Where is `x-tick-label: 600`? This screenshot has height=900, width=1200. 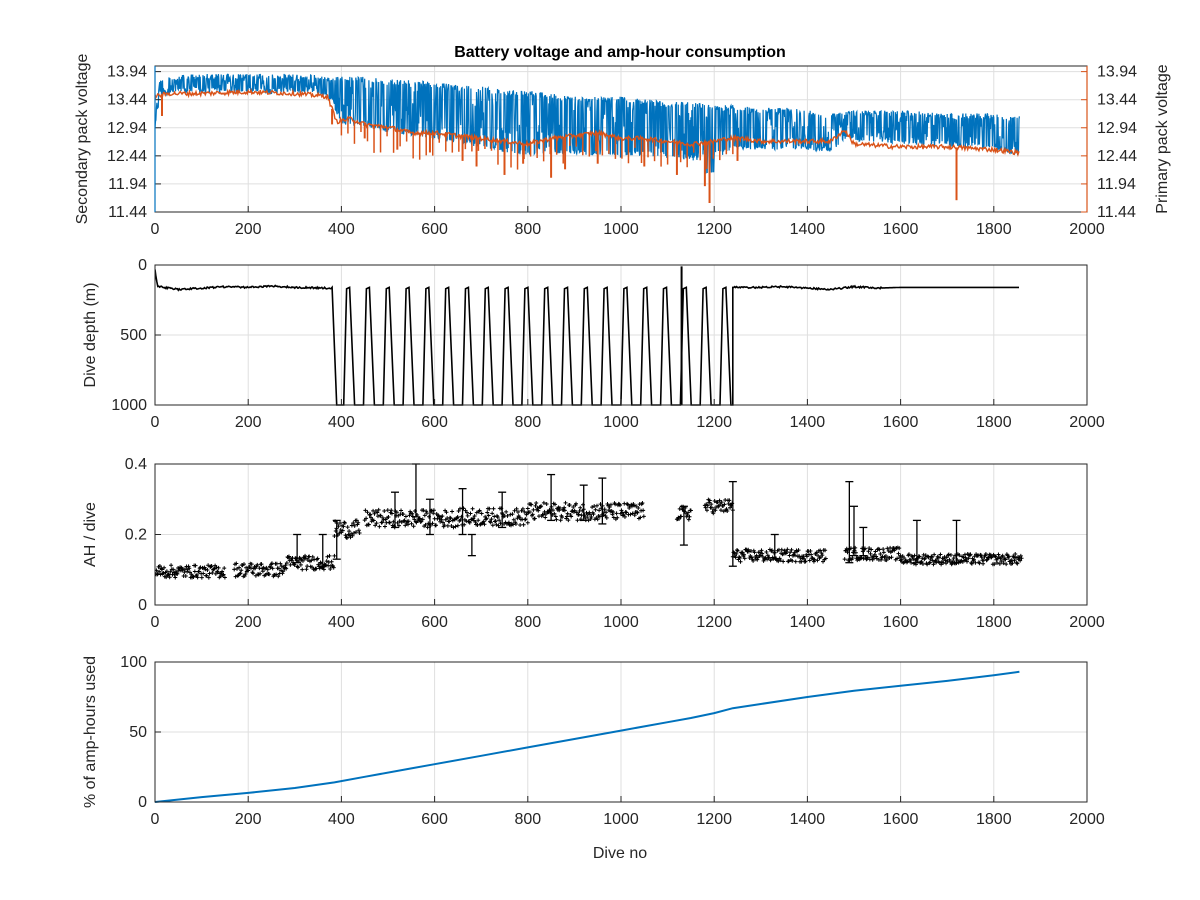 x-tick-label: 600 is located at coordinates (434, 819).